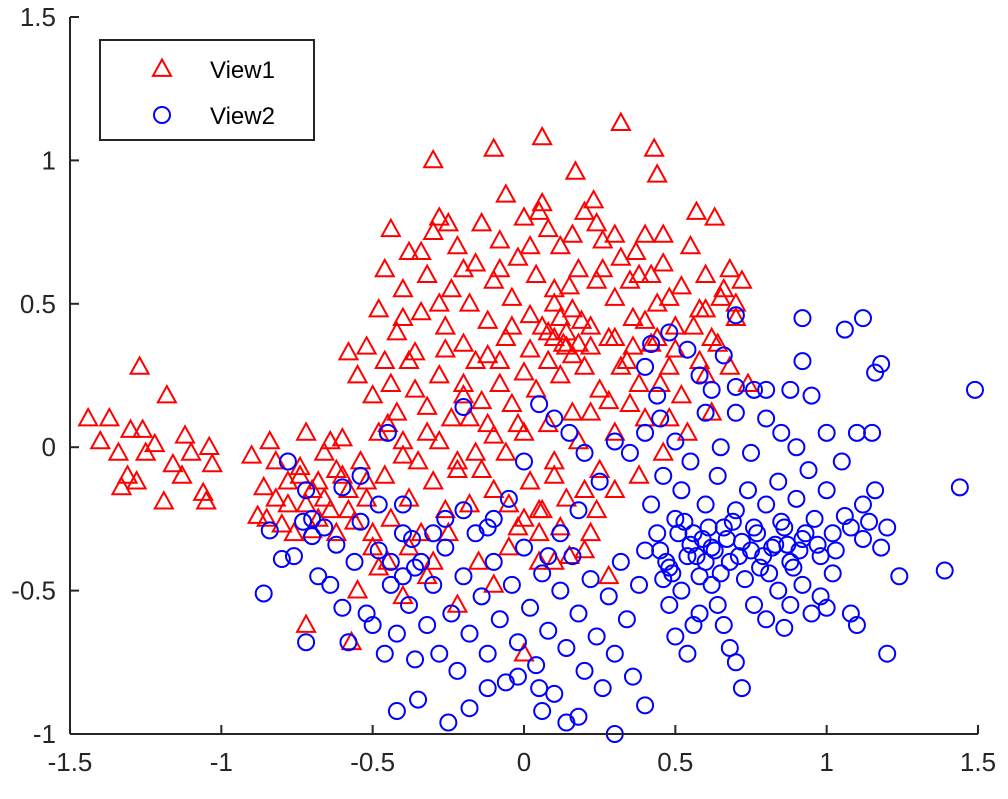 Image resolution: width=1008 pixels, height=799 pixels. I want to click on legend-triangle-icon, so click(162, 67).